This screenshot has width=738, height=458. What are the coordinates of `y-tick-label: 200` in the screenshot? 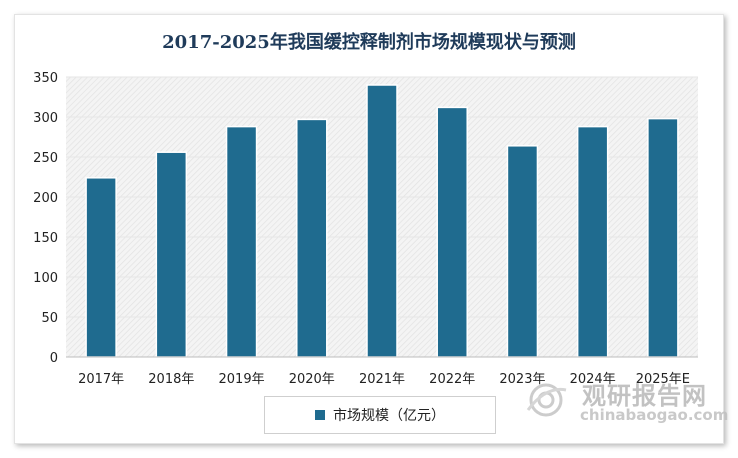 It's located at (45, 198).